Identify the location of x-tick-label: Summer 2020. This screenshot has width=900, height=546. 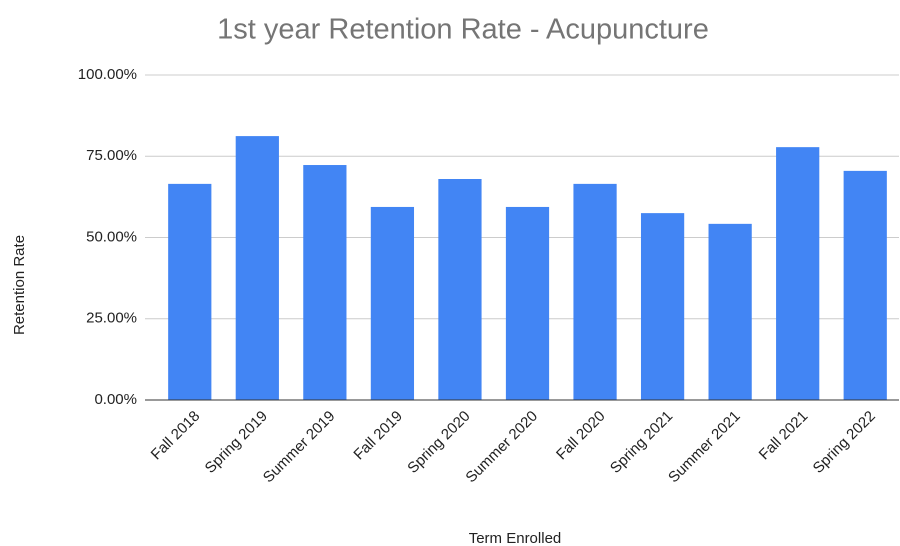
(501, 447).